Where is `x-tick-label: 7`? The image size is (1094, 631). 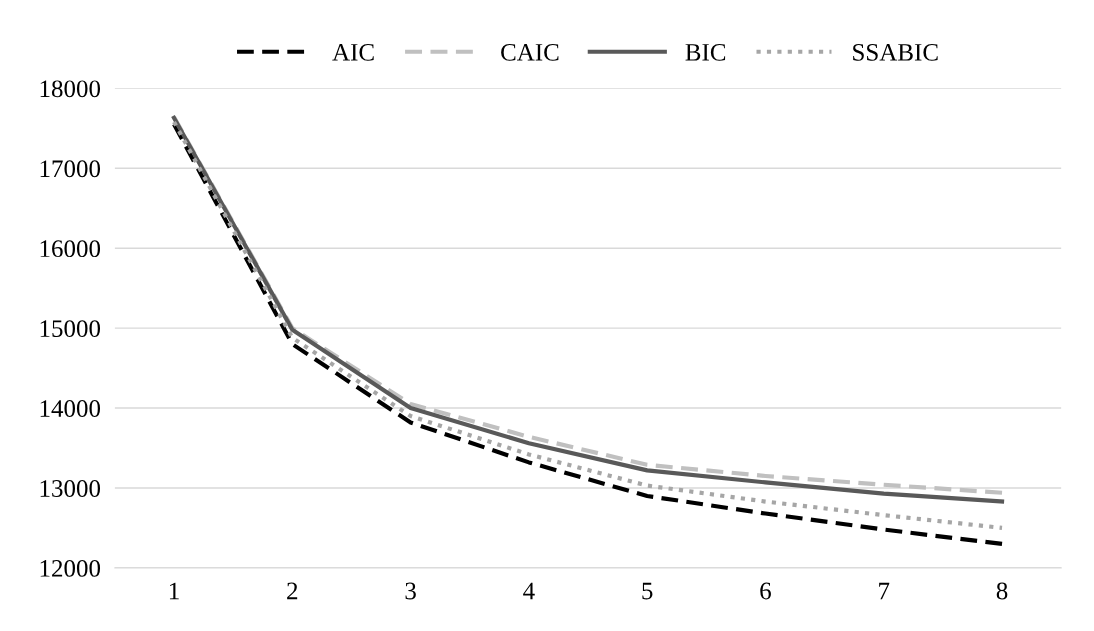 x-tick-label: 7 is located at coordinates (884, 591).